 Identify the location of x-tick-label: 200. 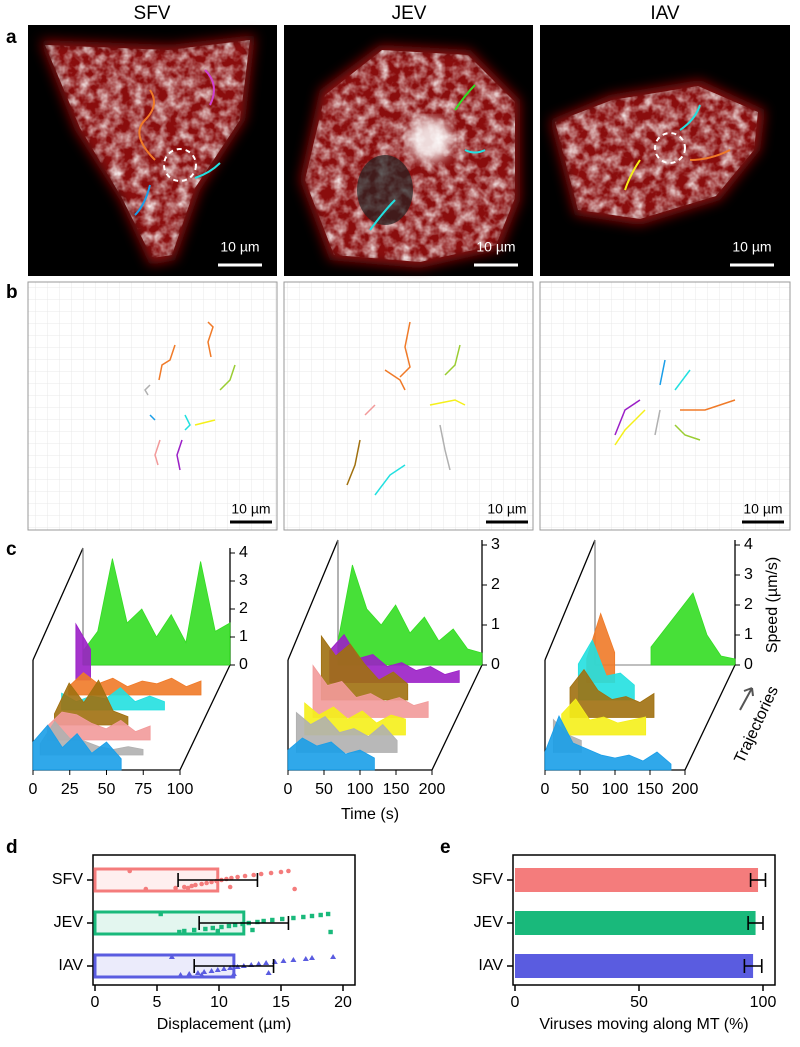
(685, 789).